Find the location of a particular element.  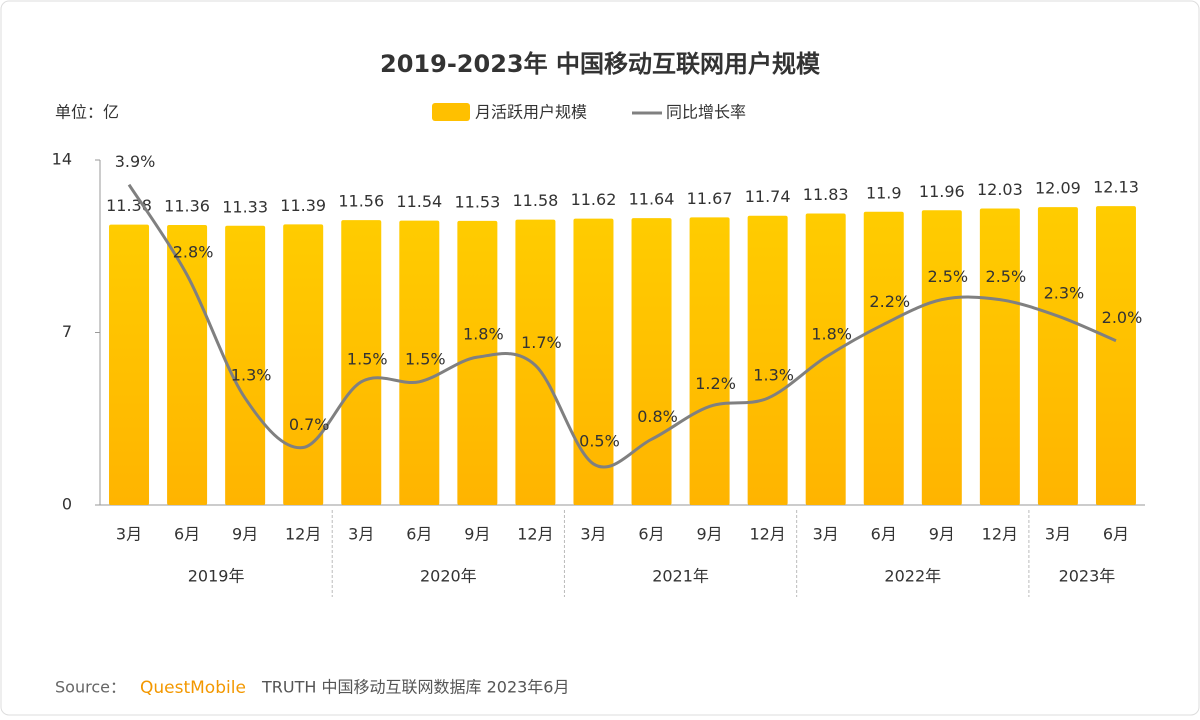

bar-value-label: 11.67 is located at coordinates (710, 198).